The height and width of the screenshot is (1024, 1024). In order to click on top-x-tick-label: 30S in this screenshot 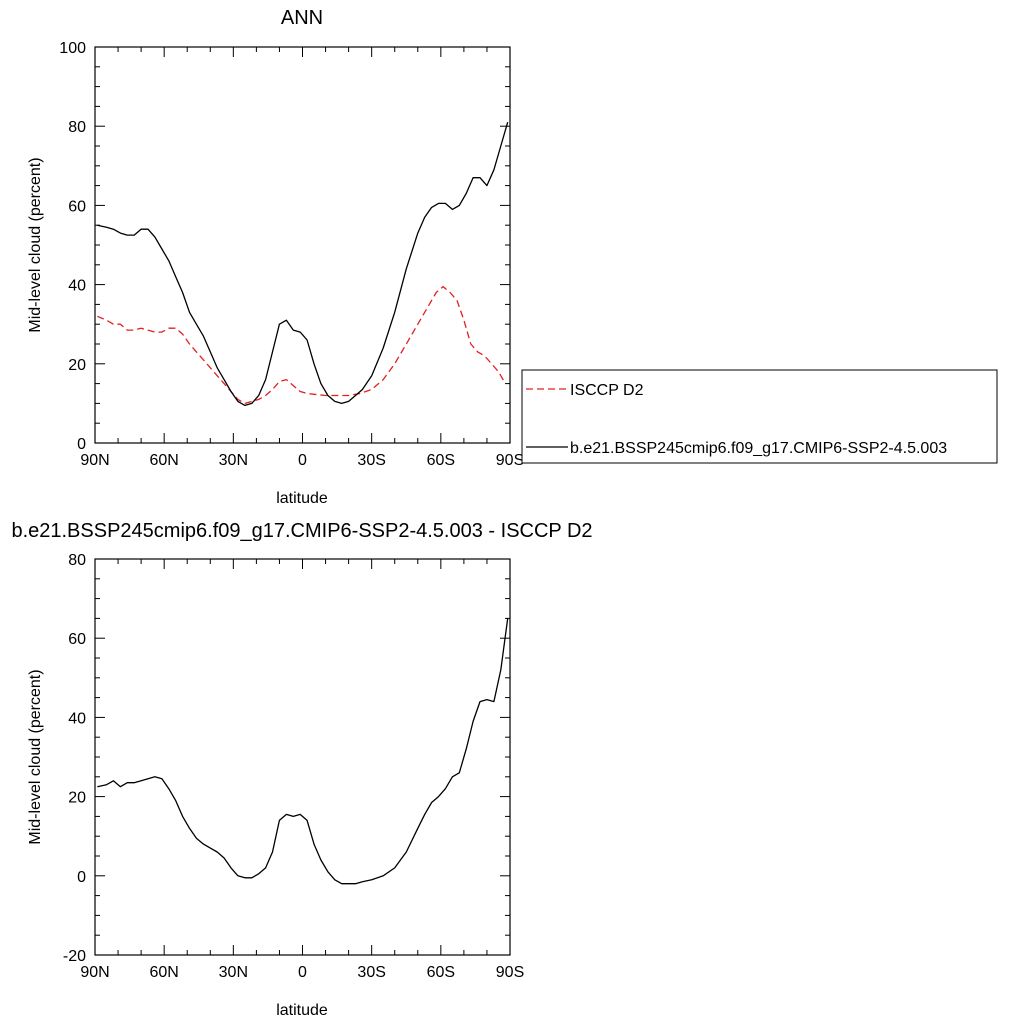, I will do `click(371, 460)`.